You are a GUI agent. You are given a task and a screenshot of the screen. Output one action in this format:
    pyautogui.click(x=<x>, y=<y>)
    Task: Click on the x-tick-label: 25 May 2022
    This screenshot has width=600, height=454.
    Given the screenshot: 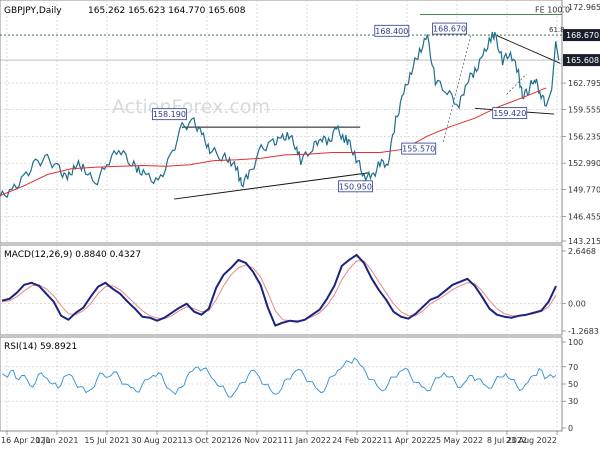 What is the action you would take?
    pyautogui.click(x=457, y=440)
    